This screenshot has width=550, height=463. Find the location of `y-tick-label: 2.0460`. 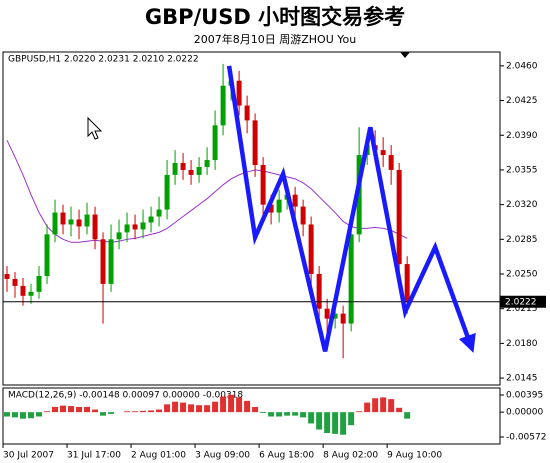

y-tick-label: 2.0460 is located at coordinates (522, 66).